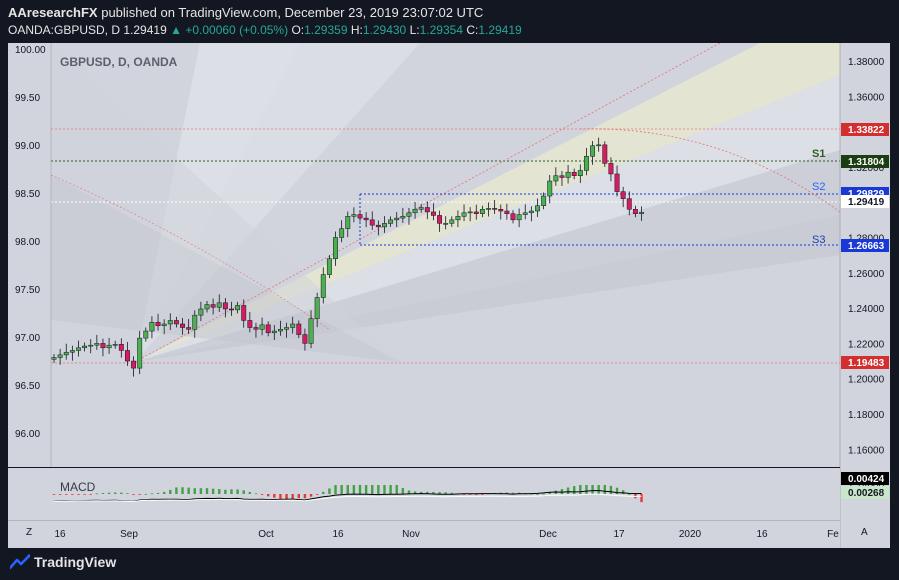 This screenshot has width=899, height=580. Describe the element at coordinates (446, 534) in the screenshot. I see `time-axis-ticks: 16 Sep Oct 16 Nov Dec 17 2020 16 Fe` at that location.